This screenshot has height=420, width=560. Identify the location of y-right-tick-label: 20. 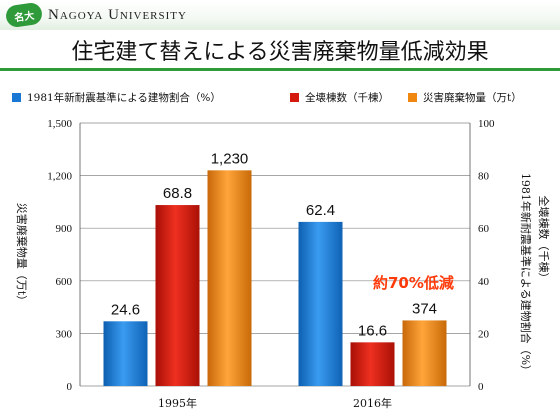
(484, 334).